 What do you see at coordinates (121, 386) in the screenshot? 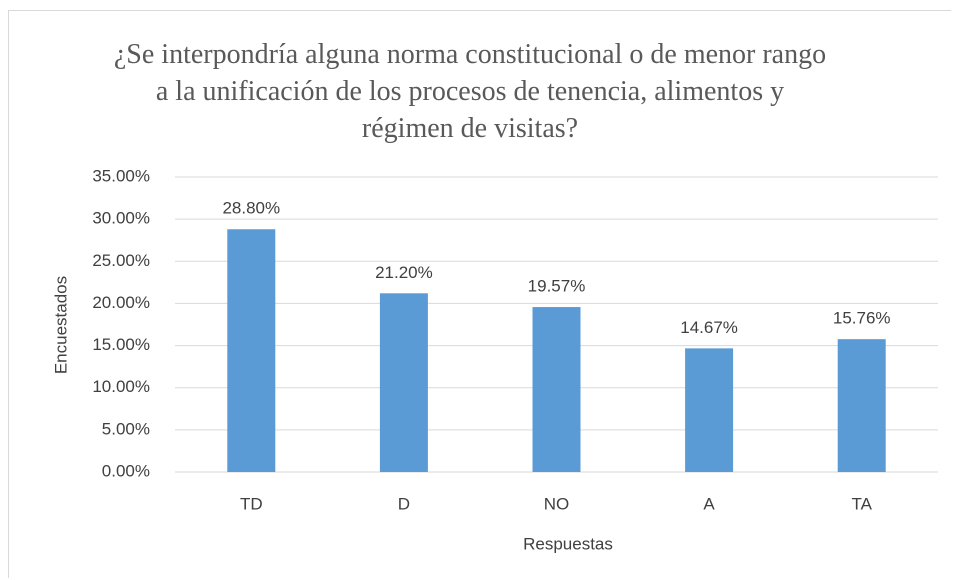
I see `y-tick-label: 10.00%` at bounding box center [121, 386].